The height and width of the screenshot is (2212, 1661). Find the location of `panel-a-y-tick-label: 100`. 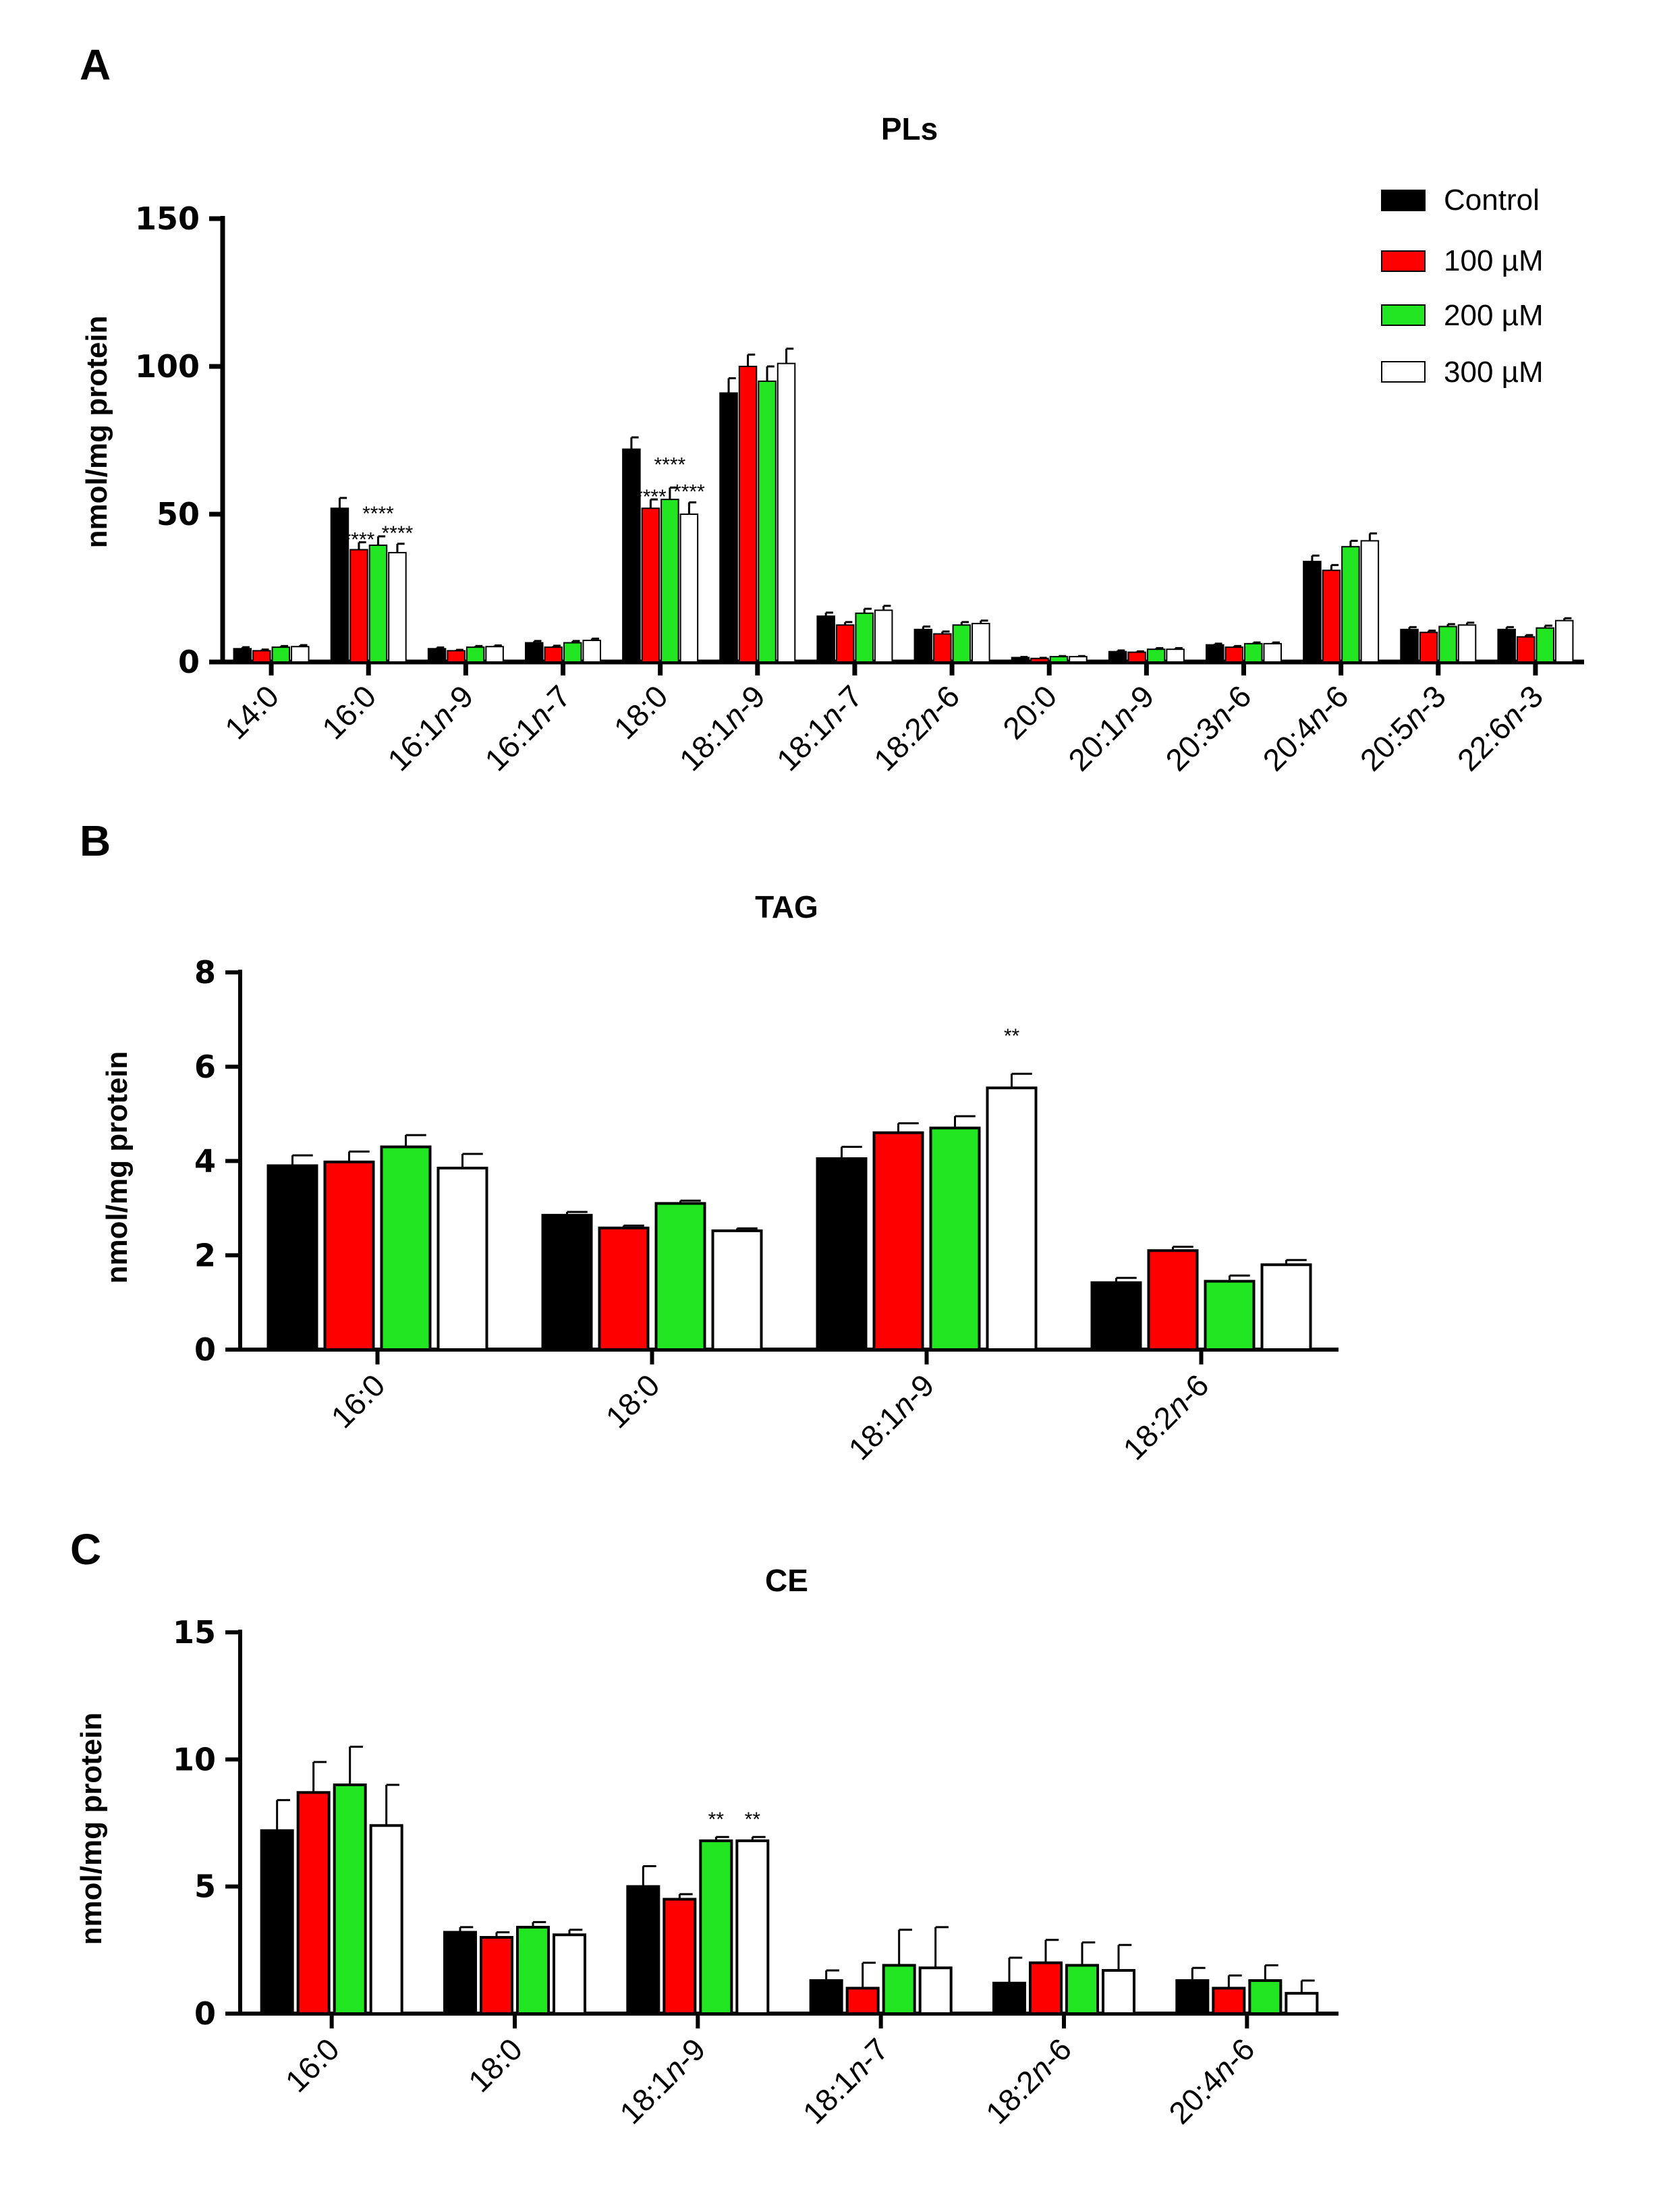

panel-a-y-tick-label: 100 is located at coordinates (167, 366).